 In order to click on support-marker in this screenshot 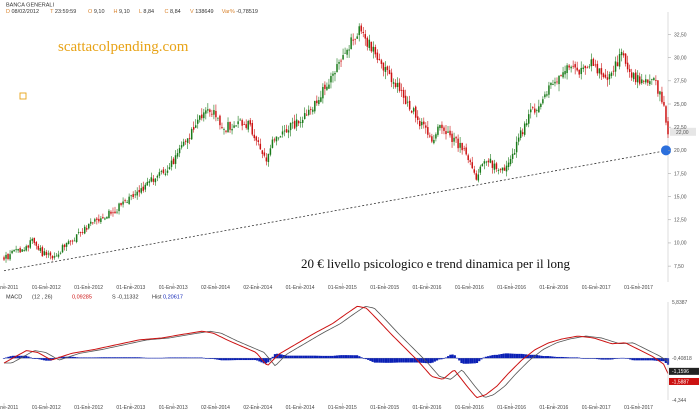, I will do `click(666, 150)`.